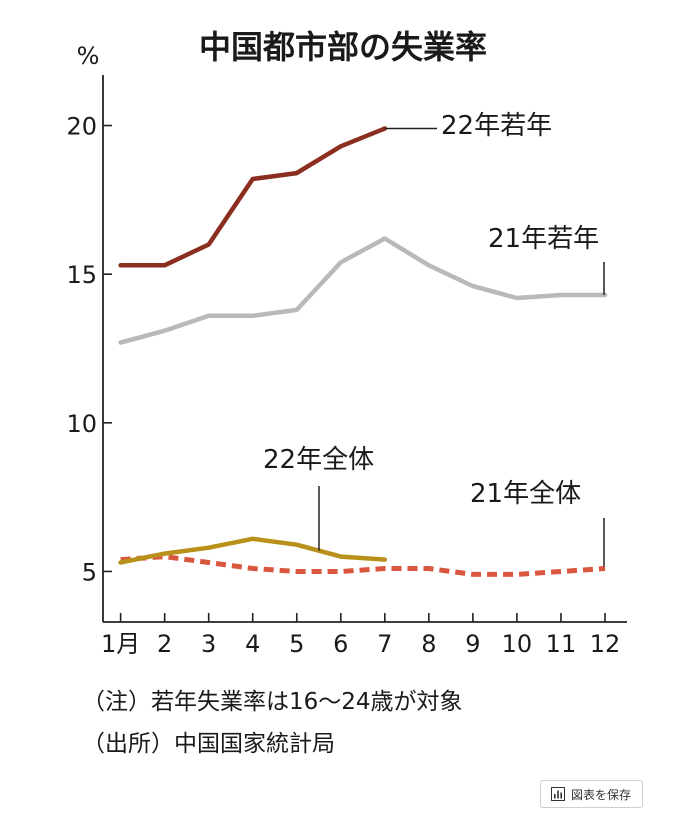 The width and height of the screenshot is (686, 815). Describe the element at coordinates (88, 56) in the screenshot. I see `y-axis-unit: %` at that location.